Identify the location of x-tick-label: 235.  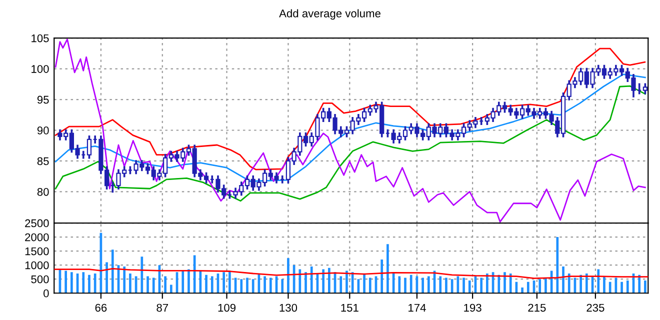
(595, 308).